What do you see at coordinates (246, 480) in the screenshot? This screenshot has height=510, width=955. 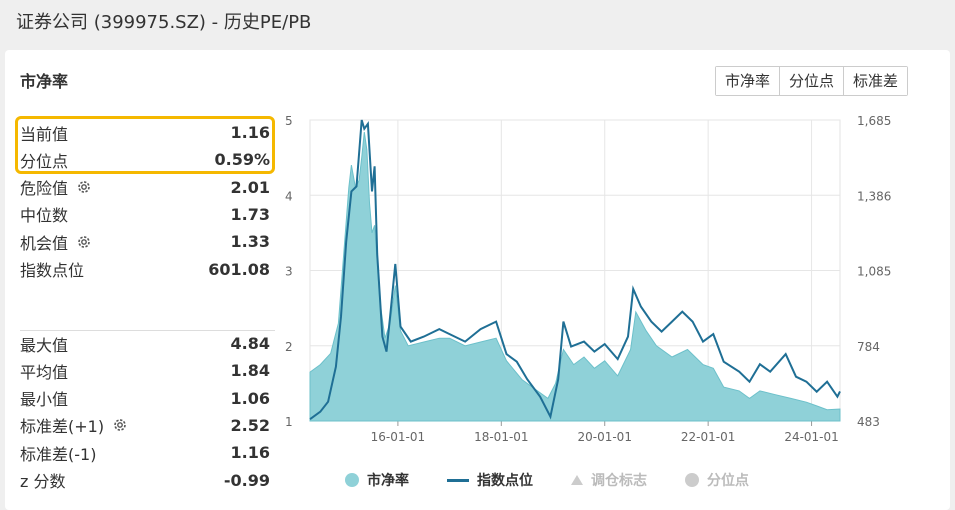 I see `stat-value: -0.99` at bounding box center [246, 480].